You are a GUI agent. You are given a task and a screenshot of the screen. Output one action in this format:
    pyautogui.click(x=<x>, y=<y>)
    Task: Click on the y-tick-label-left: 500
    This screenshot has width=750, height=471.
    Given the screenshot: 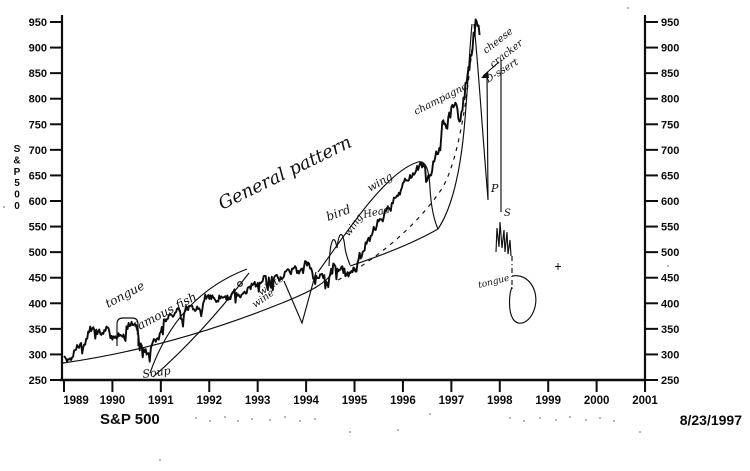 What is the action you would take?
    pyautogui.click(x=38, y=253)
    